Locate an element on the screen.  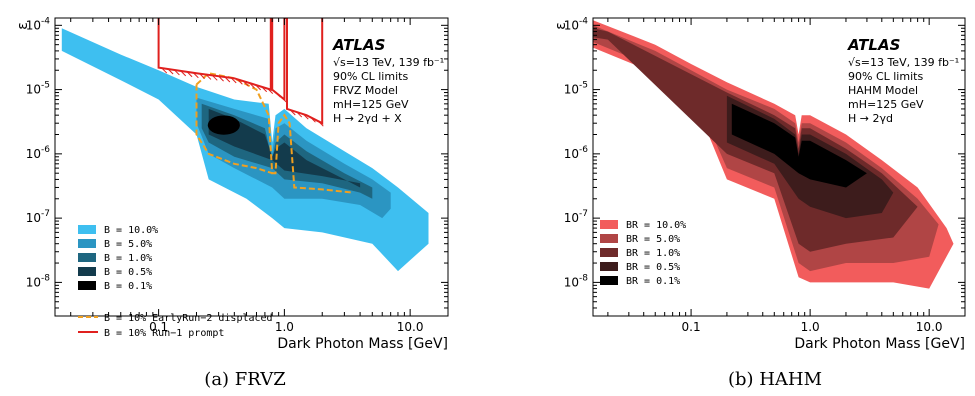
legend-label: B = 10% EarlyRun−2 displaced is located at coordinates (188, 318).